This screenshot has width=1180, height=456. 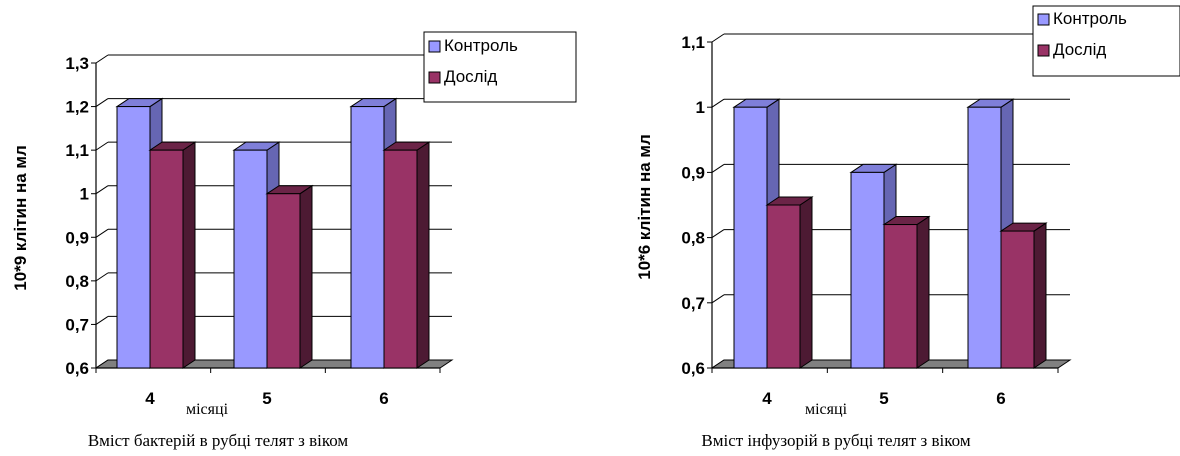 What do you see at coordinates (835, 440) in the screenshot?
I see `chart-caption: Вміст інфузорій в рубці телят з віком` at bounding box center [835, 440].